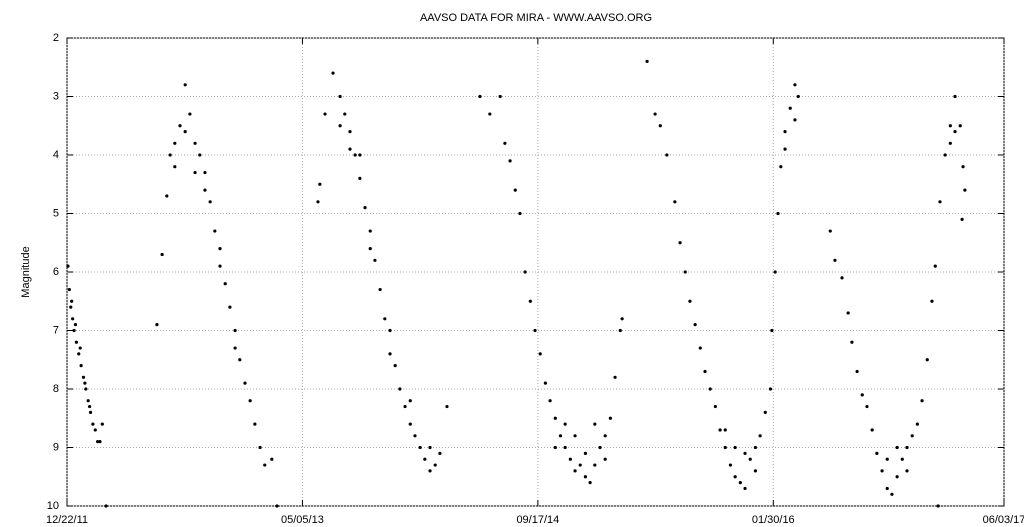  Describe the element at coordinates (53, 506) in the screenshot. I see `y-tick-label: 10` at that location.